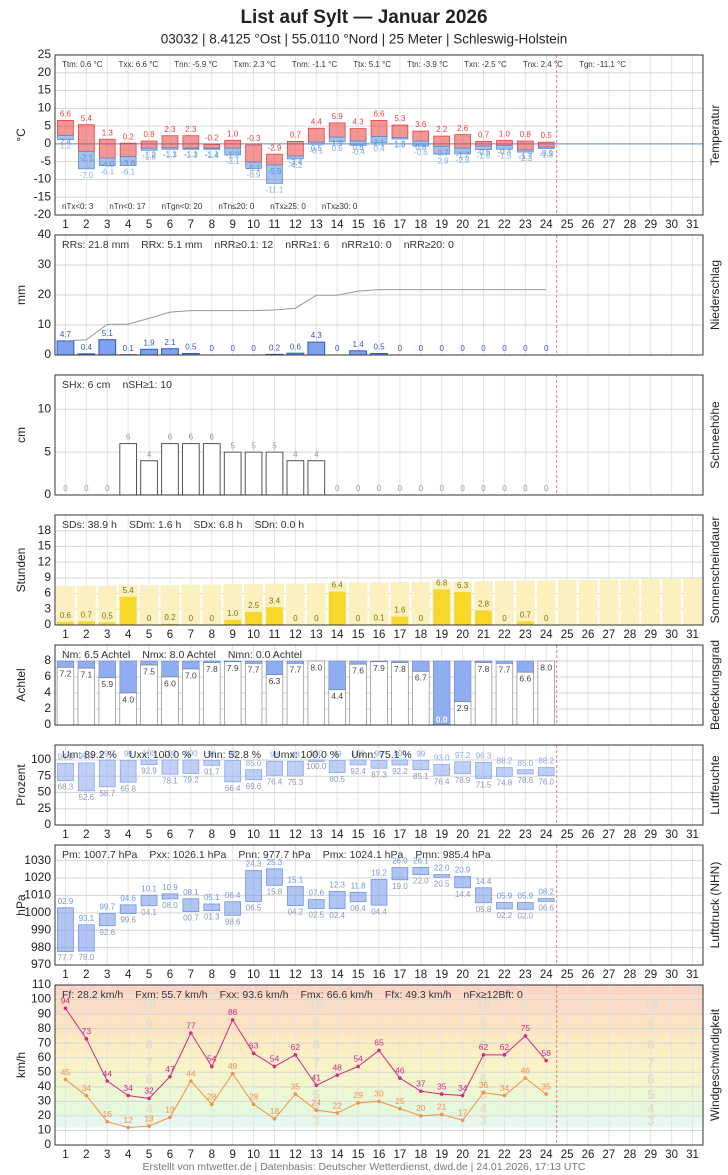 This screenshot has width=728, height=1175. What do you see at coordinates (274, 445) in the screenshot?
I see `value-label: 5` at bounding box center [274, 445].